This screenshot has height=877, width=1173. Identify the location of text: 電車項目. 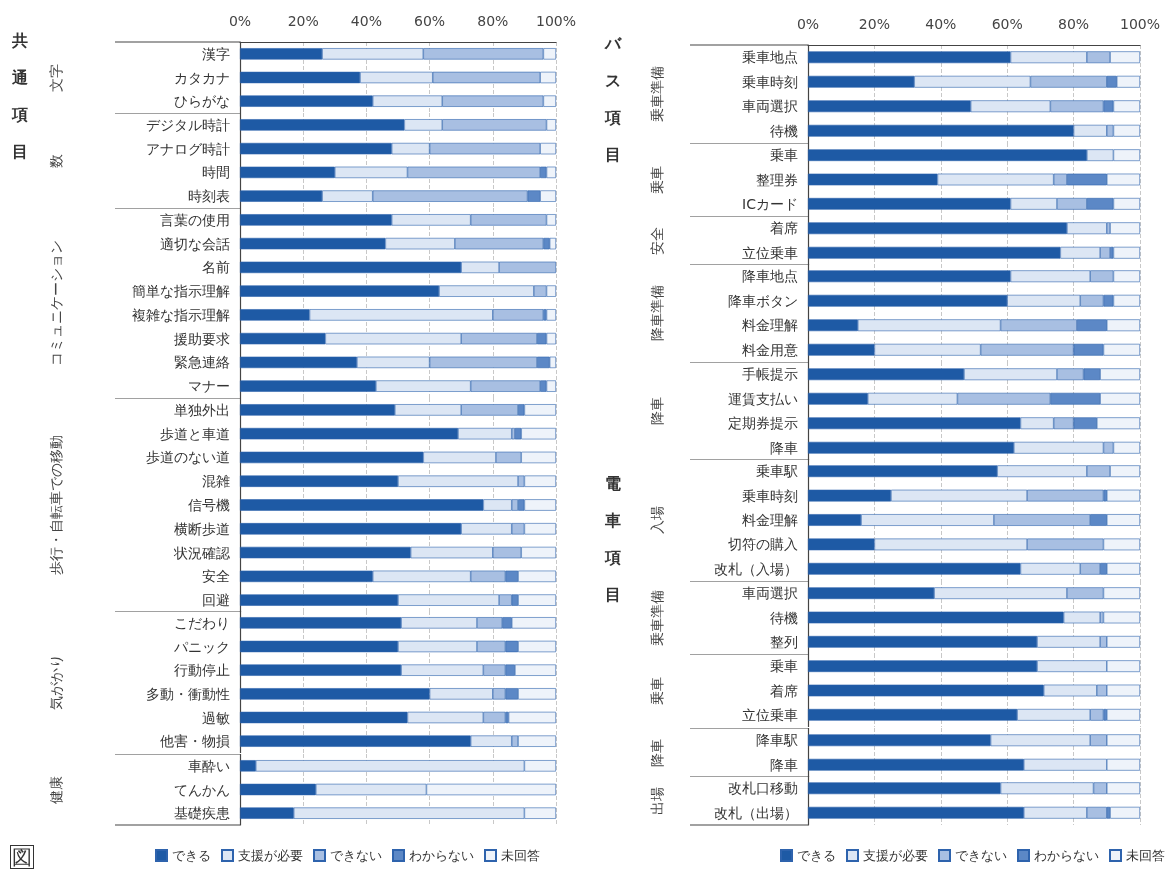
(613, 540).